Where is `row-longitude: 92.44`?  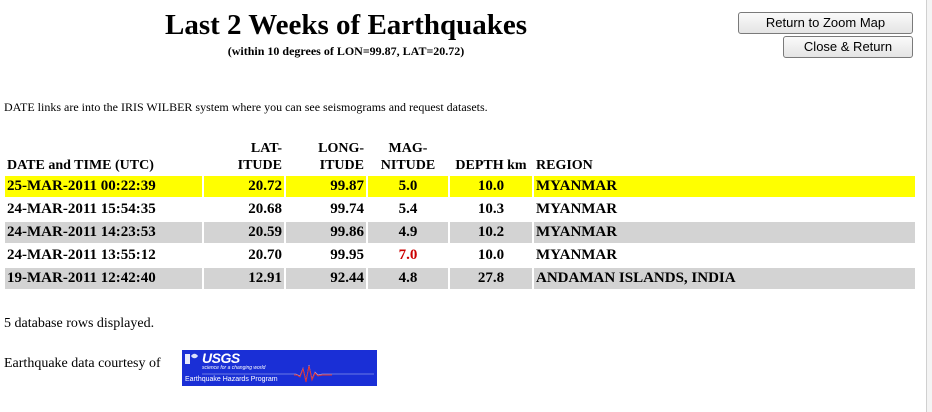 row-longitude: 92.44 is located at coordinates (326, 278).